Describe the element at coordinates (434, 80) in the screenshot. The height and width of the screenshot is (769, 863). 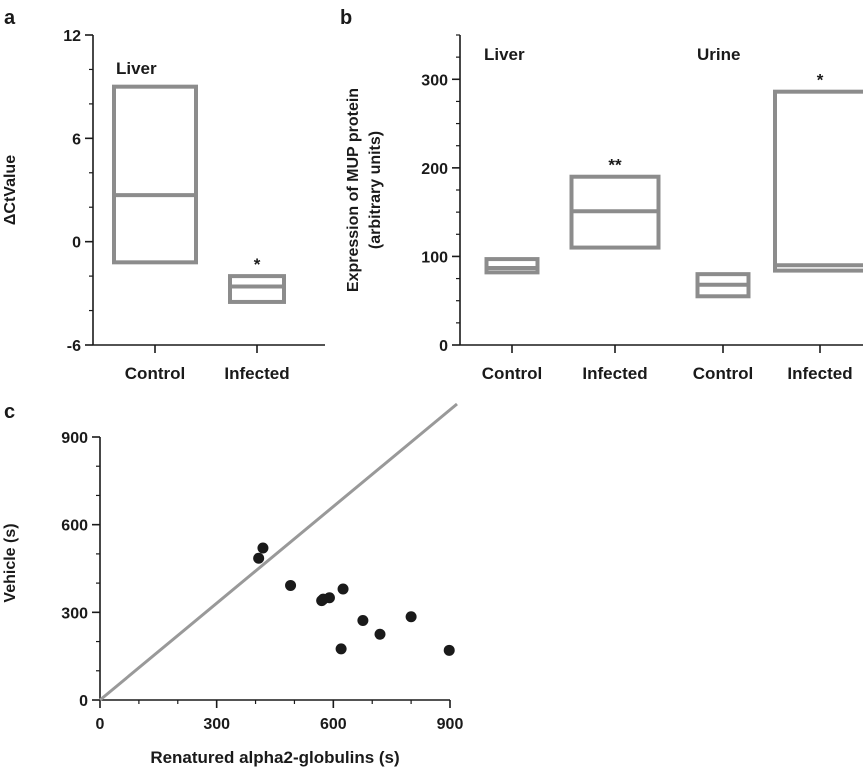
I see `panel-b-y-tick-label: 300` at that location.